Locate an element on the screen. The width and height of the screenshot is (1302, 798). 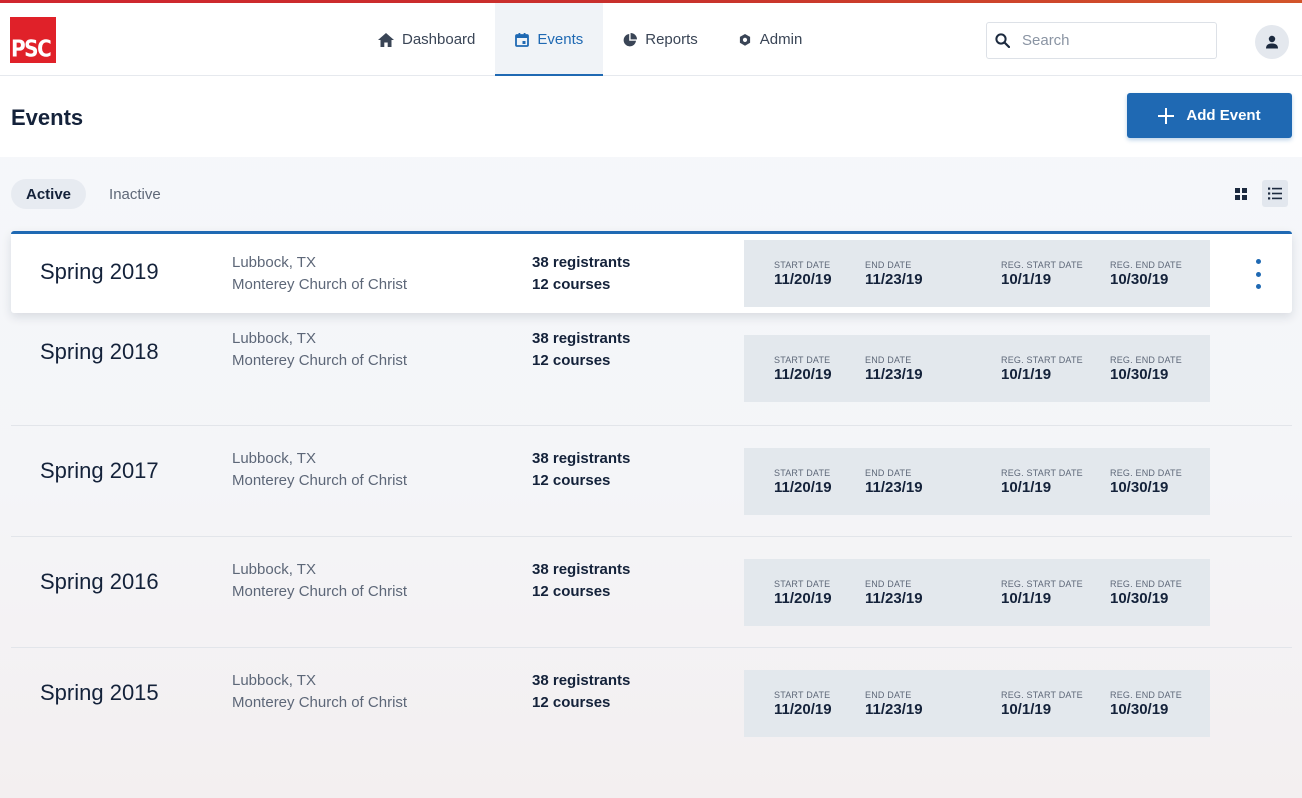
filter-inactive: Inactive is located at coordinates (135, 194).